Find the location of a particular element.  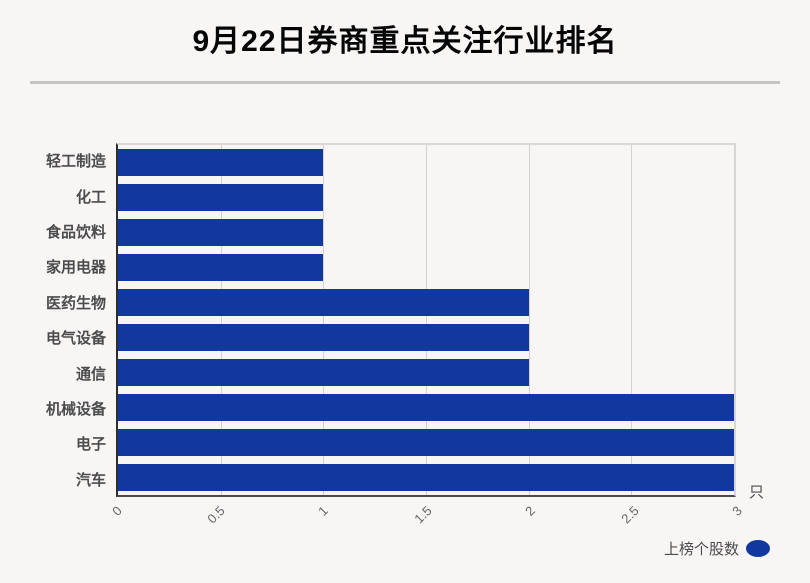

x-tick-label: 0 is located at coordinates (116, 511).